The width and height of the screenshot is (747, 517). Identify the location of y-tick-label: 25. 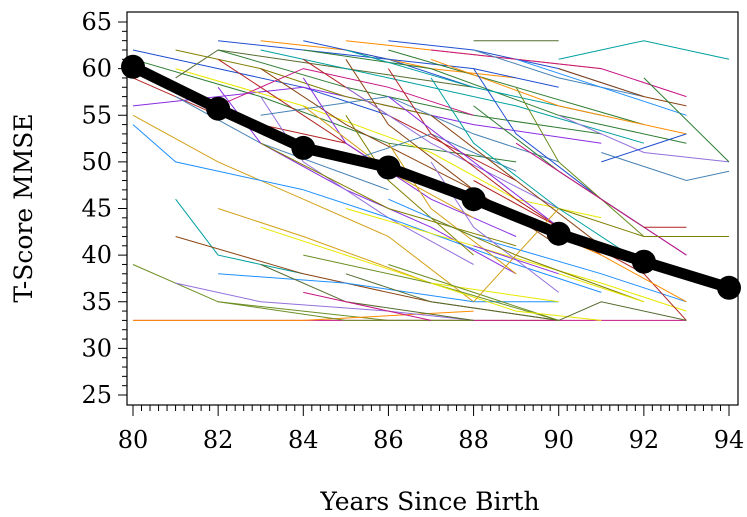
(96, 395).